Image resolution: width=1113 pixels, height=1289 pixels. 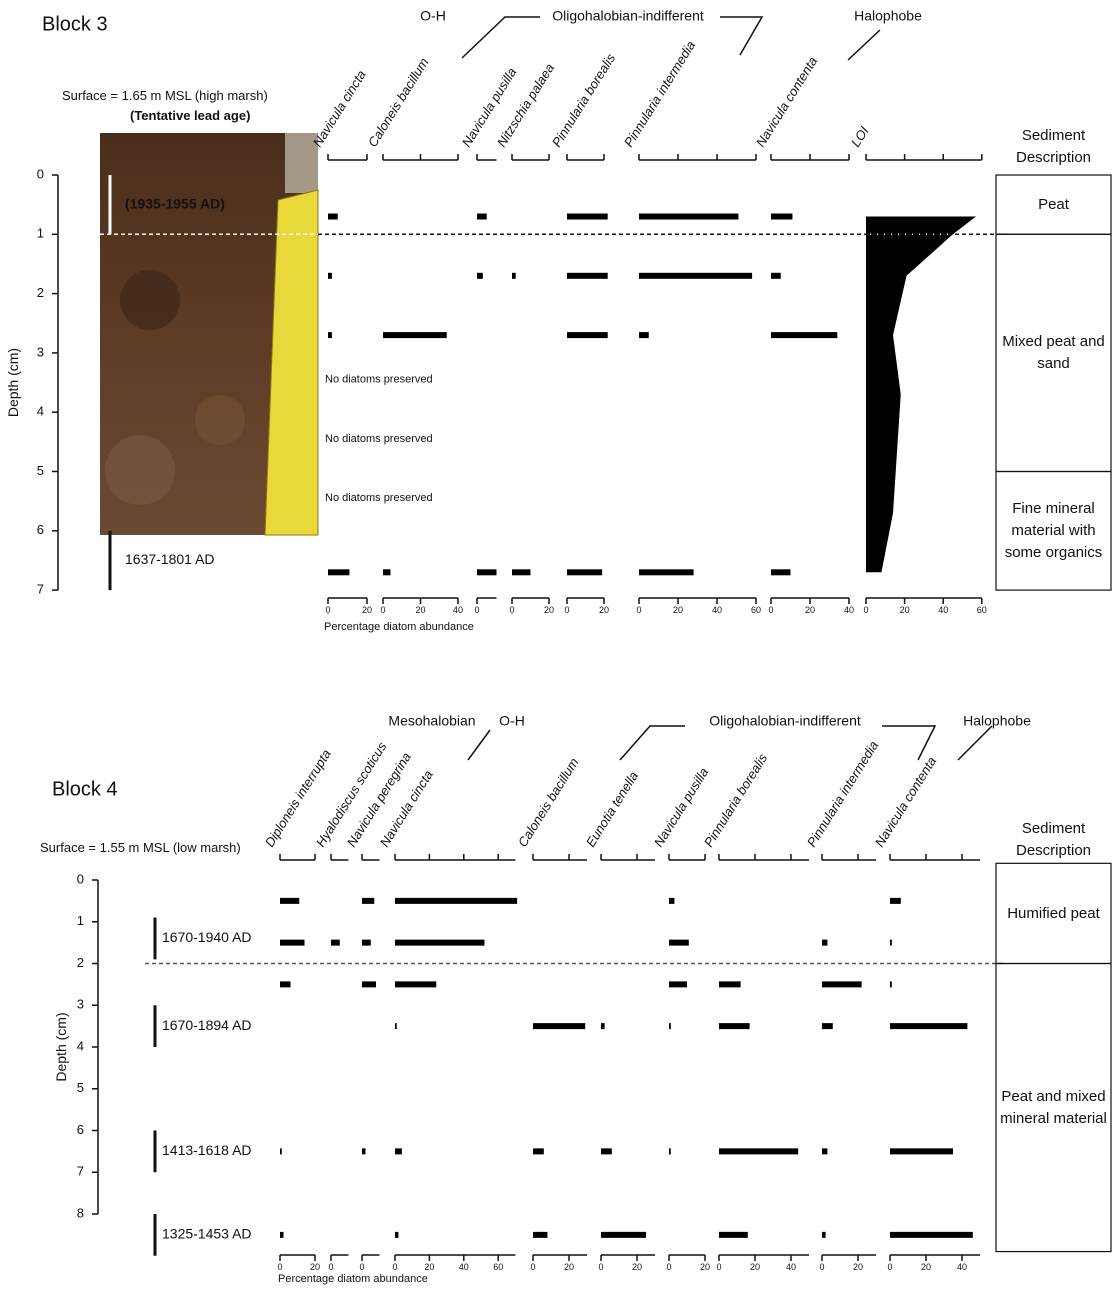 What do you see at coordinates (1053, 913) in the screenshot?
I see `sediment-label: Humified peat` at bounding box center [1053, 913].